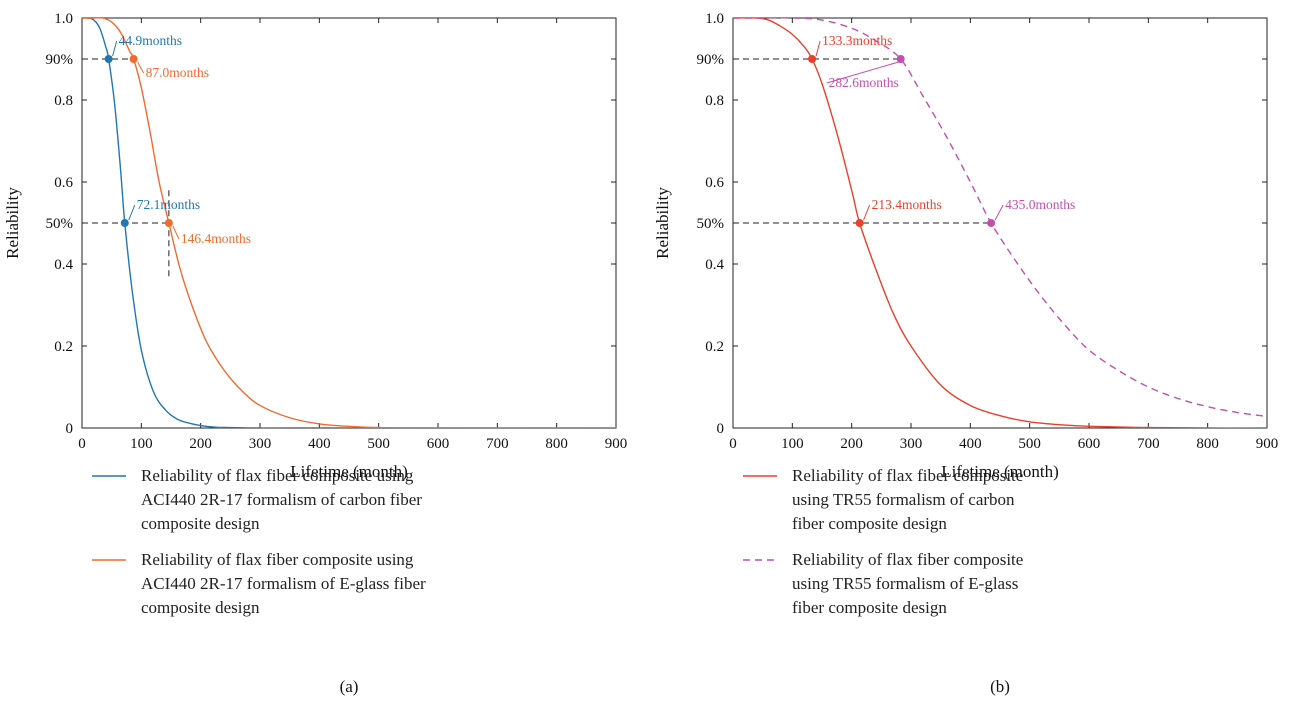  I want to click on annotation-label: 435.0months, so click(1040, 204).